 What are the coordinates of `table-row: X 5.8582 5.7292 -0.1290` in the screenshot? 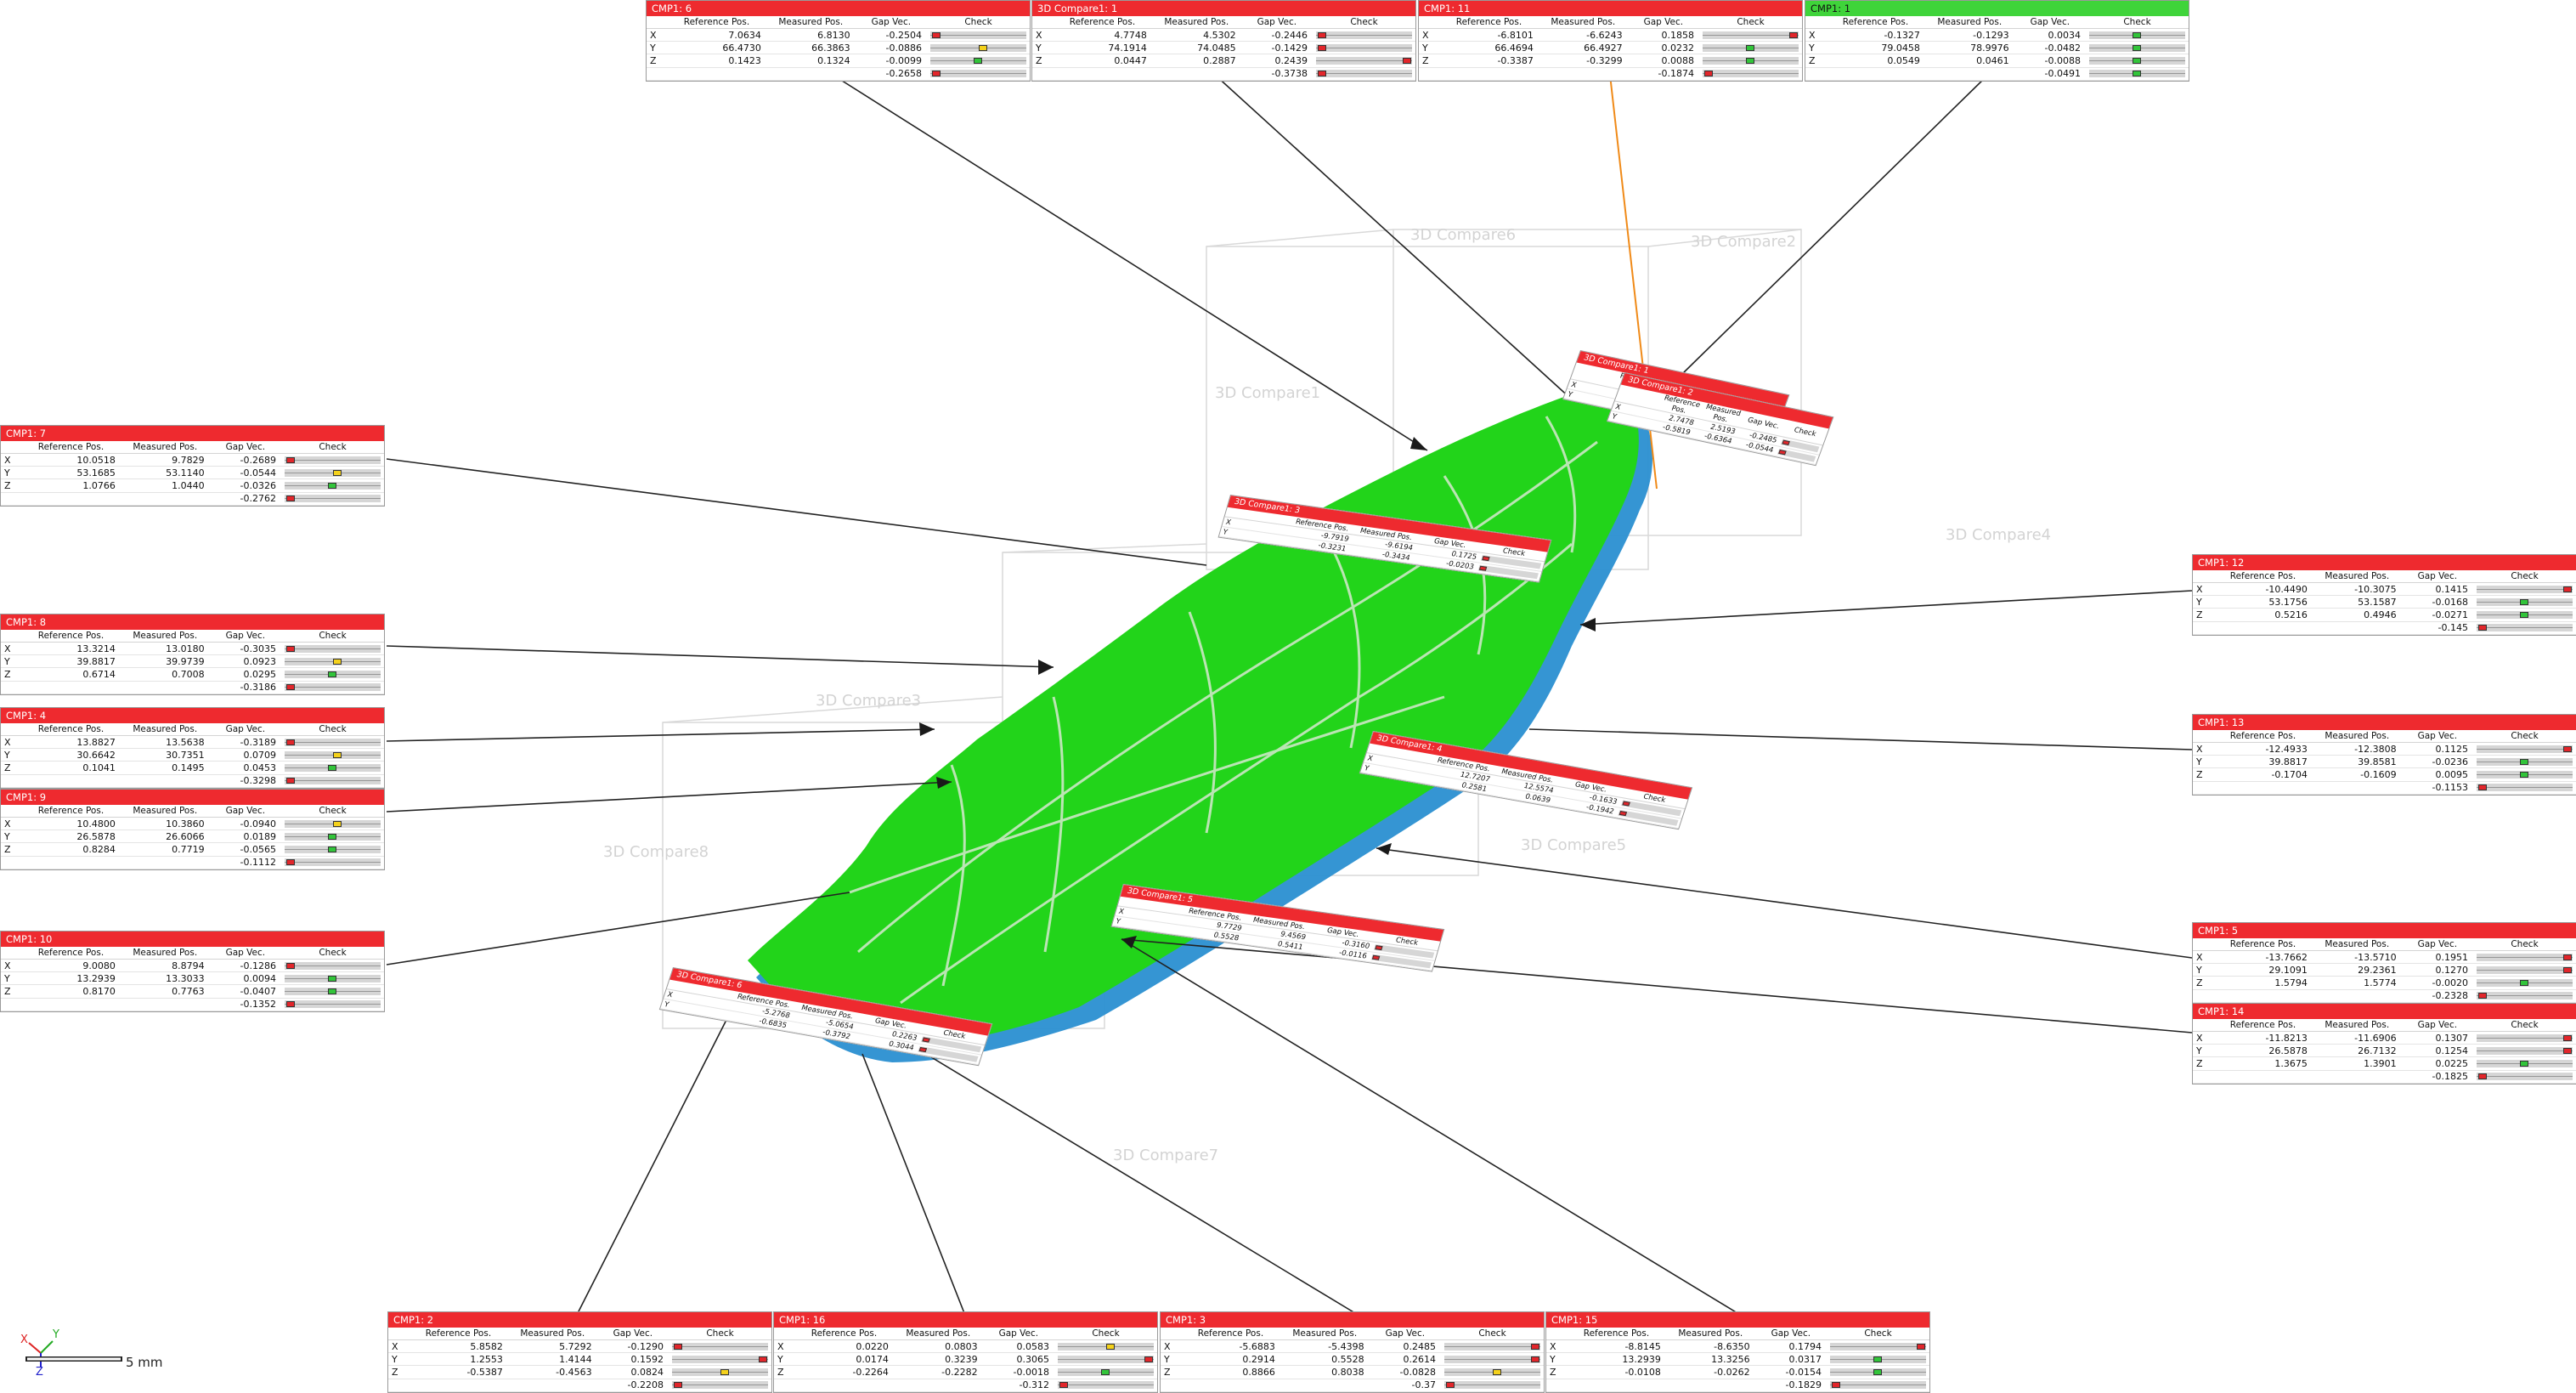 It's located at (580, 1346).